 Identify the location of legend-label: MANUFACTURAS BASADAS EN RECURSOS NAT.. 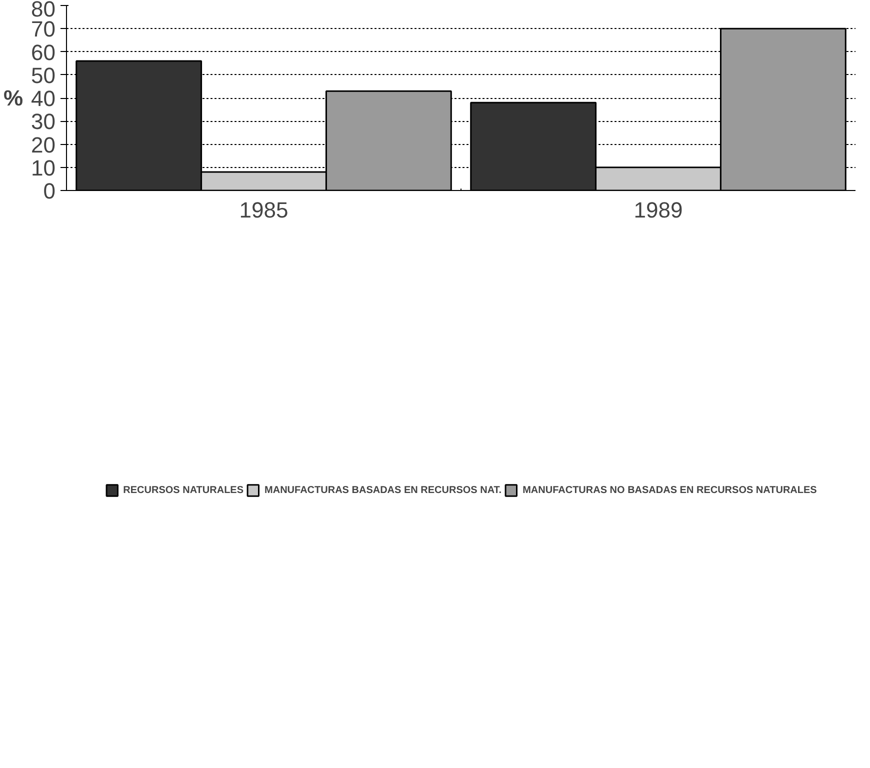
(383, 490).